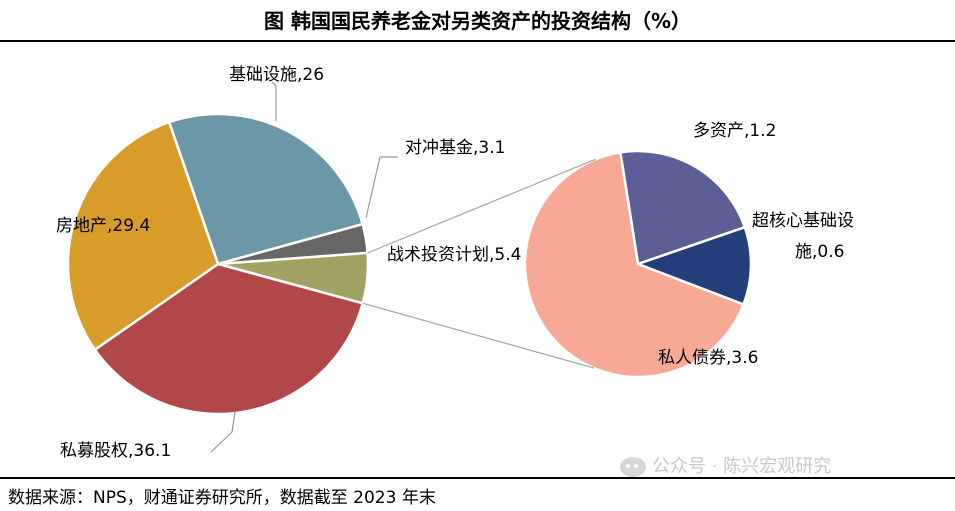 The height and width of the screenshot is (511, 955). Describe the element at coordinates (708, 358) in the screenshot. I see `label-private-debt: 私人债券,3.6` at that location.